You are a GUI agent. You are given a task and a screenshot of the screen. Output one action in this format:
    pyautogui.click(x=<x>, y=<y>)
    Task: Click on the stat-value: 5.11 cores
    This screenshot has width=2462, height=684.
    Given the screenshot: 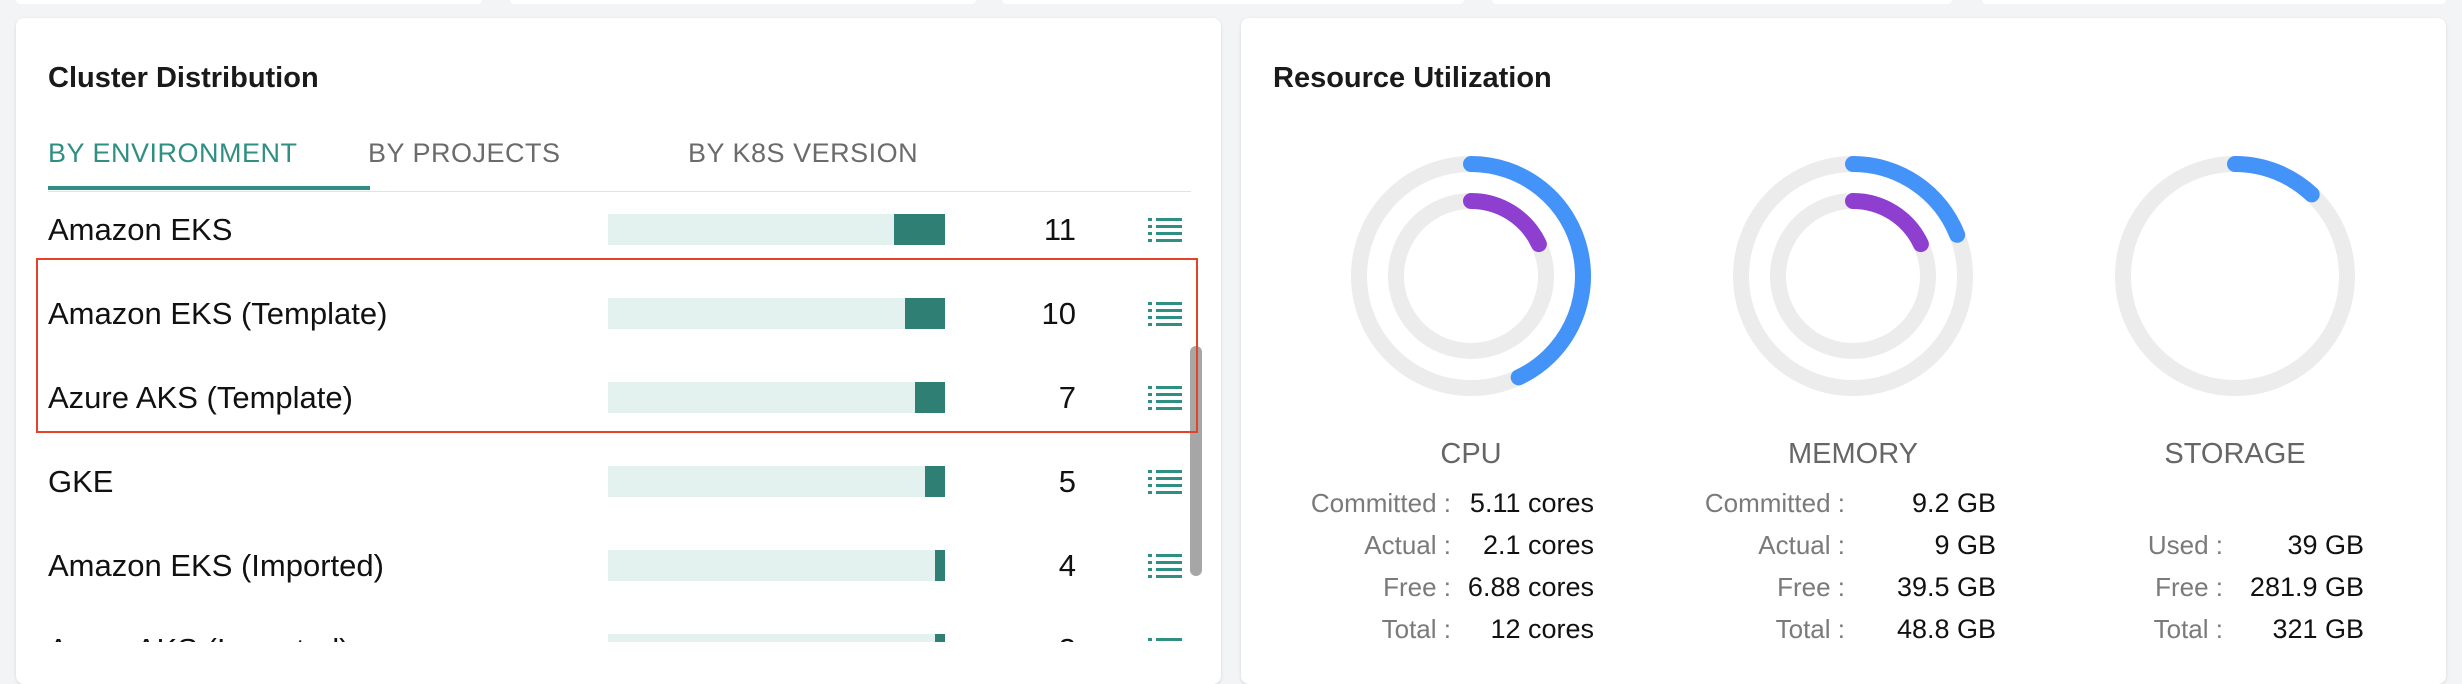 What is the action you would take?
    pyautogui.click(x=1531, y=503)
    